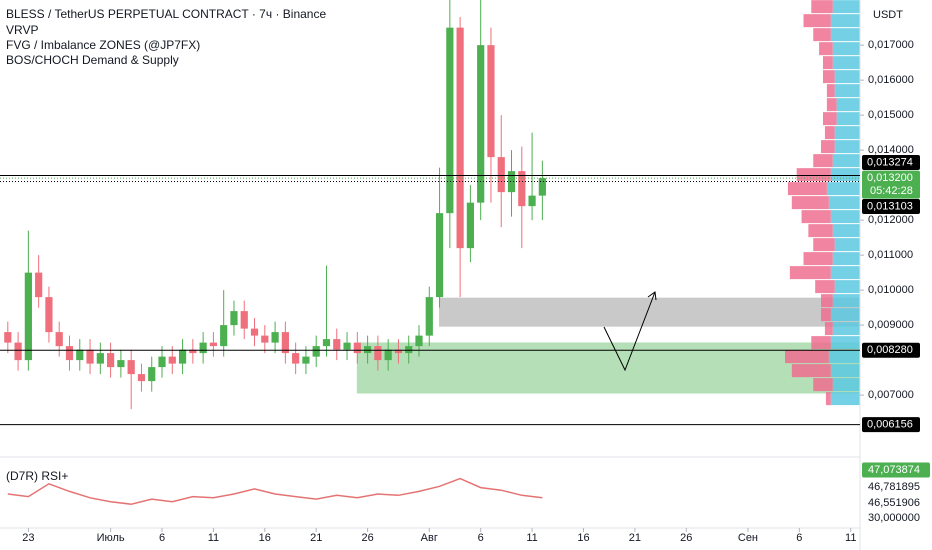  Describe the element at coordinates (37, 476) in the screenshot. I see `rsi-title: (D7R) RSI+` at that location.